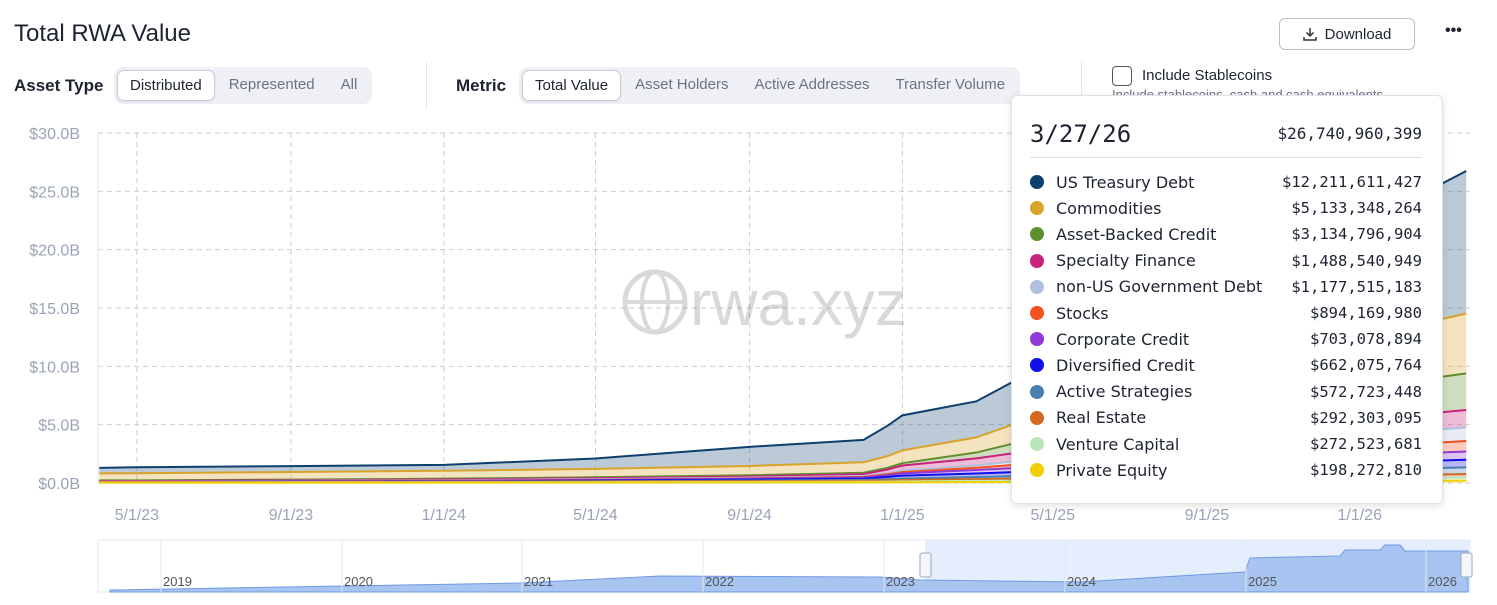  Describe the element at coordinates (950, 84) in the screenshot. I see `metric-button: Transfer Volume` at that location.